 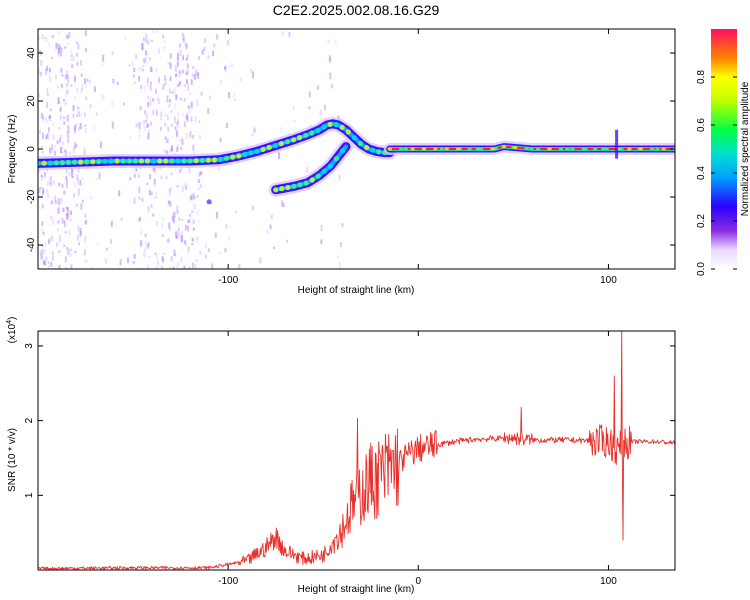 I want to click on colorbar-tick-label: 0.6, so click(x=701, y=125).